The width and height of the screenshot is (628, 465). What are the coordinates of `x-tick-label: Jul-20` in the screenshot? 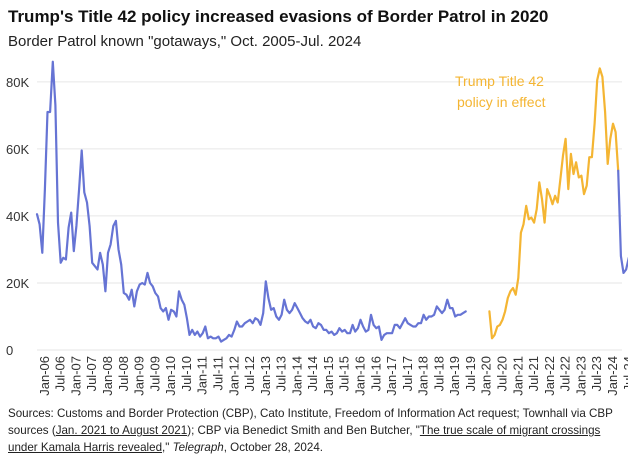 It's located at (502, 373).